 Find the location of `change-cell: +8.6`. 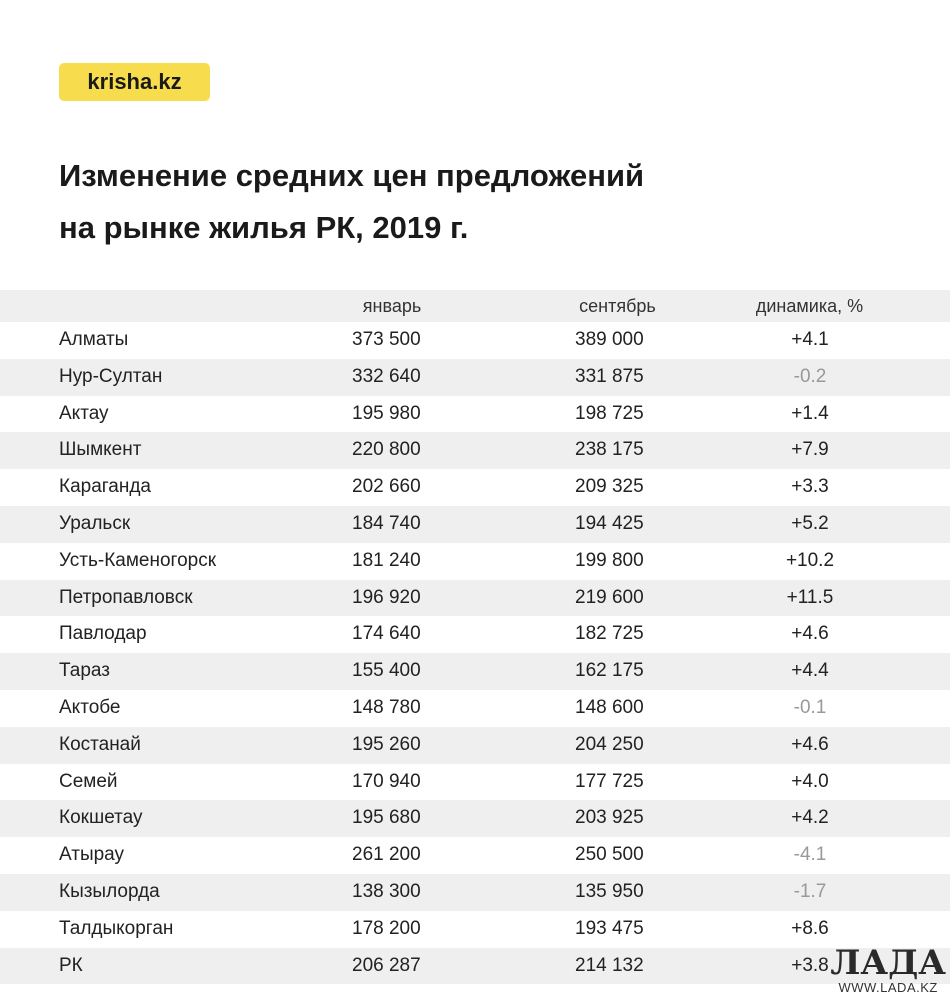

change-cell: +8.6 is located at coordinates (810, 928).